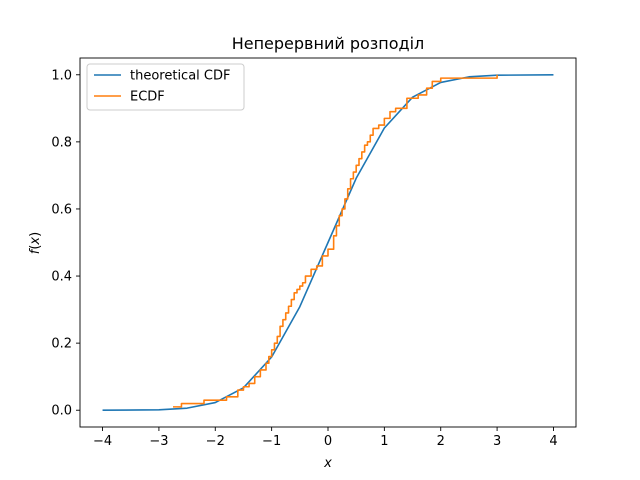 The image size is (640, 480). Describe the element at coordinates (271, 441) in the screenshot. I see `x-tick-label: −1` at that location.